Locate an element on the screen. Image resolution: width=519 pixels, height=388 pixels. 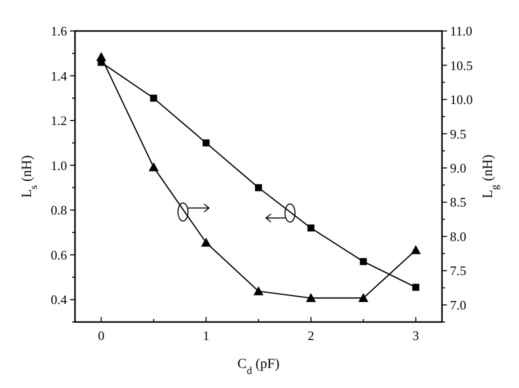
y2-tick-label: 9.0 is located at coordinates (458, 168).